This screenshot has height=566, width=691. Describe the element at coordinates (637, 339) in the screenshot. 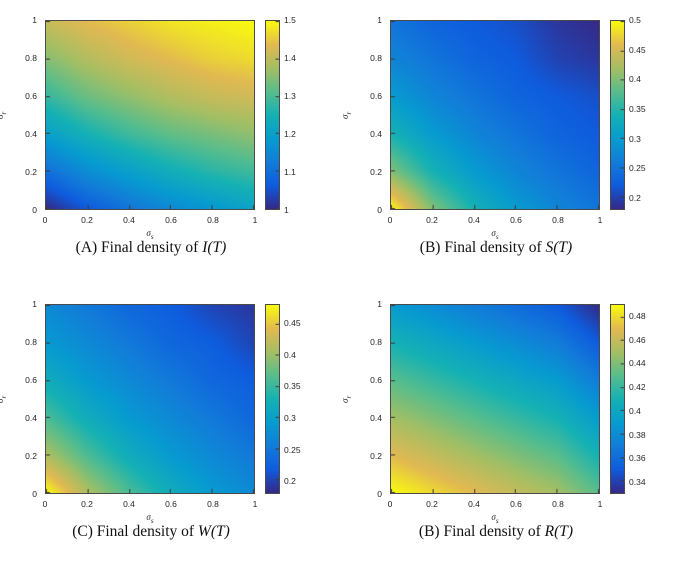

I see `colorbar-tick-label: 0.46` at that location.